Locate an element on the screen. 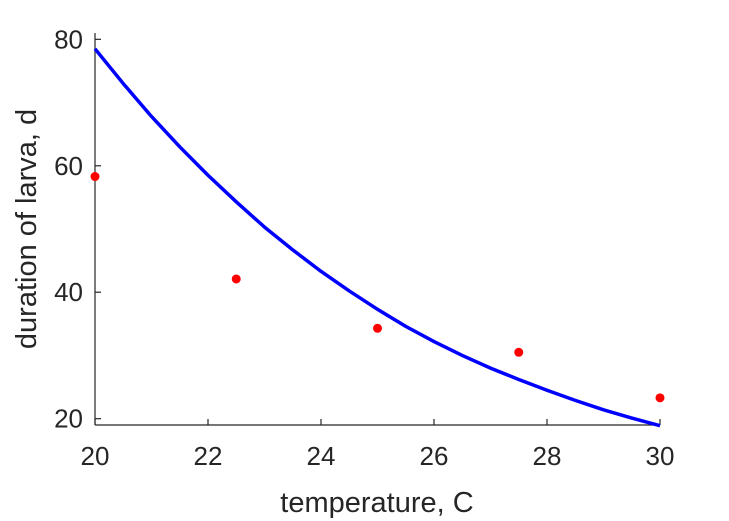 The height and width of the screenshot is (521, 729). x-axis-label: temperature, C is located at coordinates (376, 503).